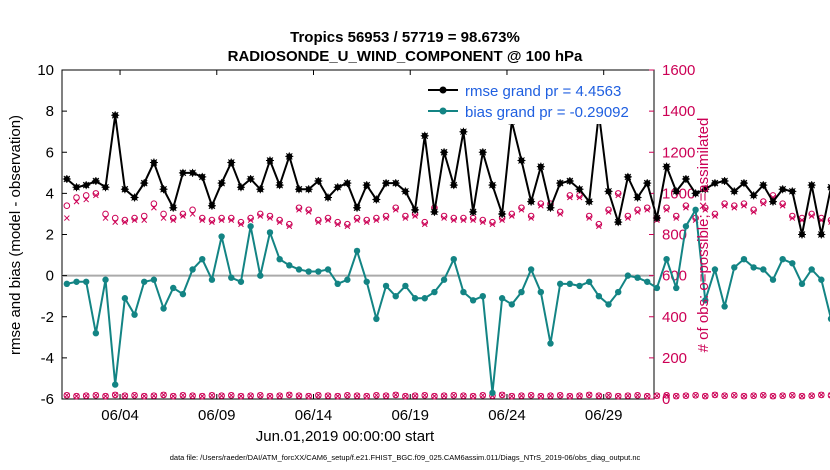  I want to click on y-axis-label-right: # of obs: o=possible; ×=assimilated, so click(703, 235).